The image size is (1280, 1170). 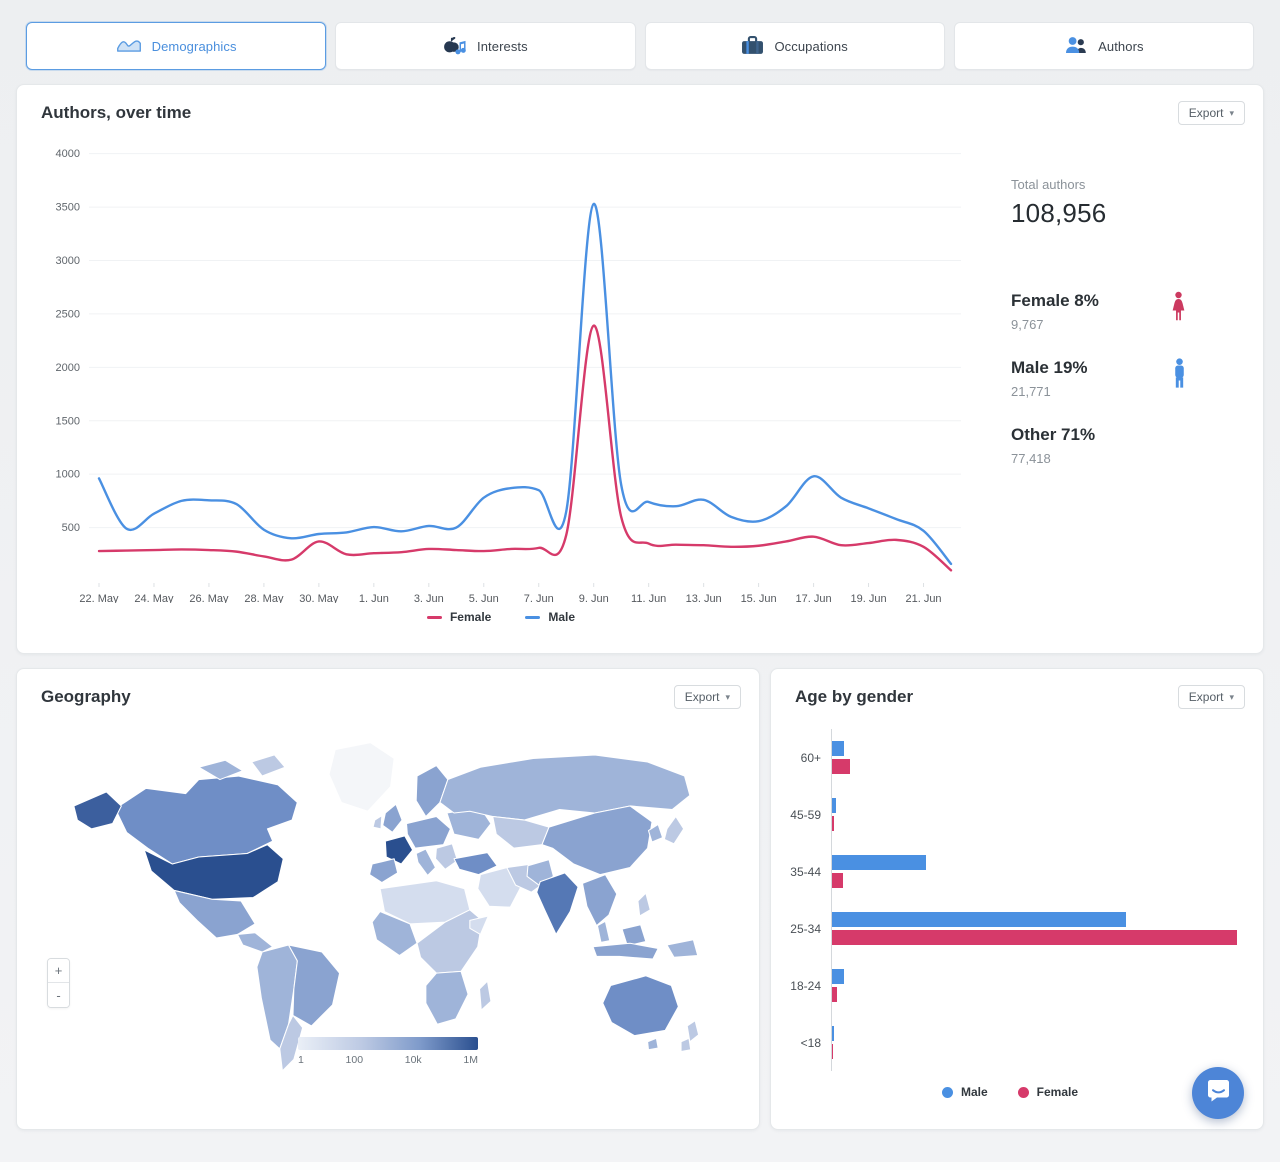 I want to click on region-argentina, so click(x=291, y=1043).